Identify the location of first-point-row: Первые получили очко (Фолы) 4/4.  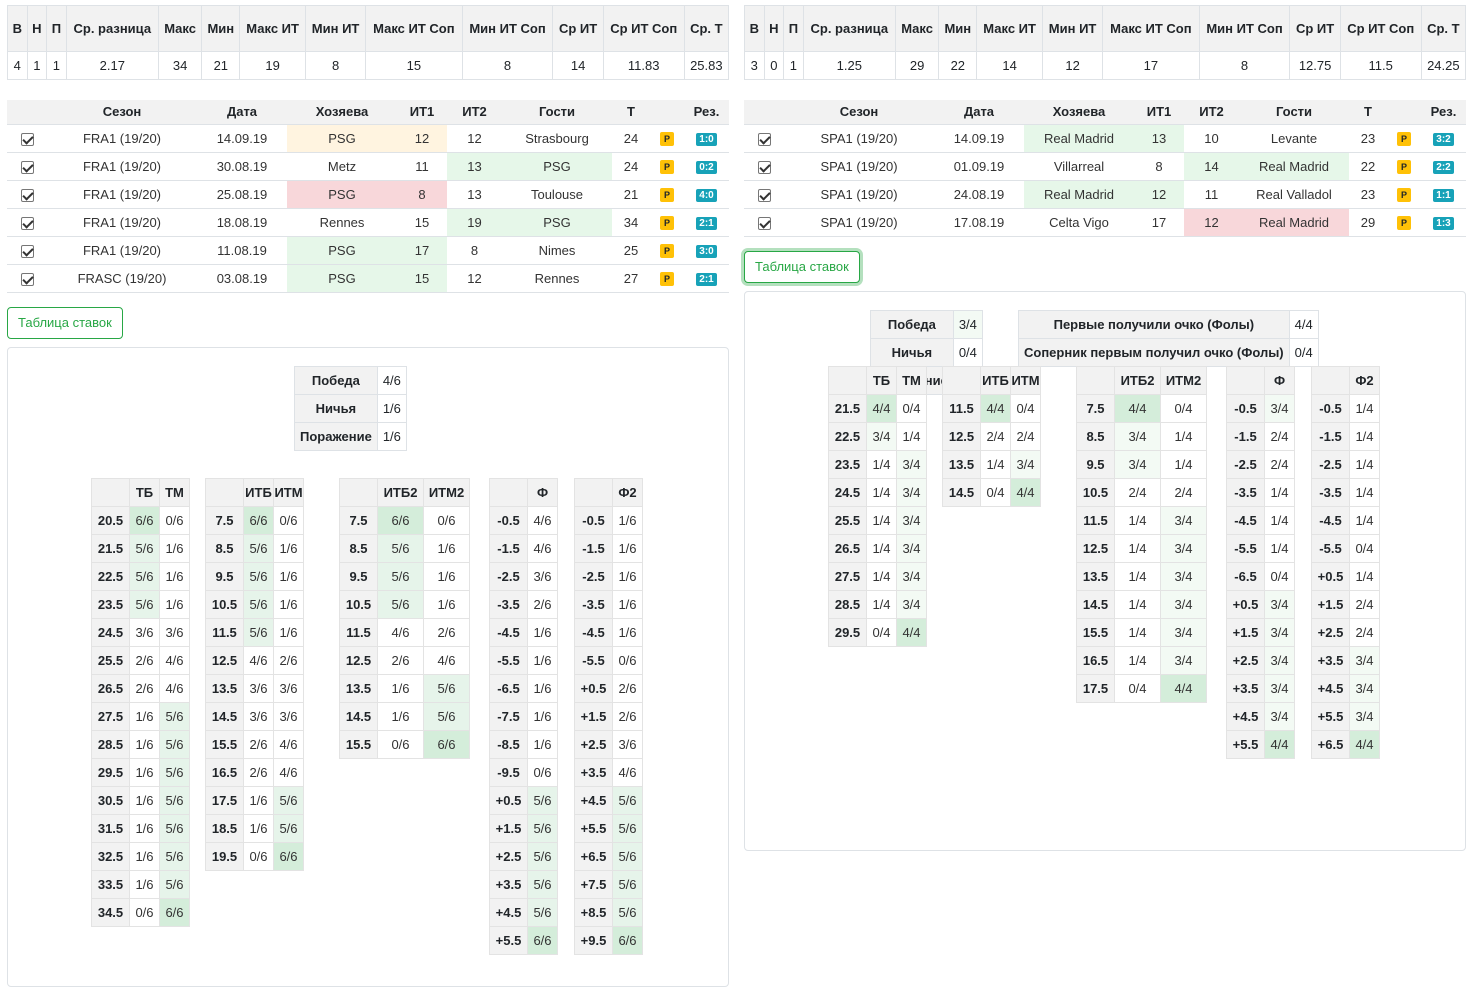
(1168, 324).